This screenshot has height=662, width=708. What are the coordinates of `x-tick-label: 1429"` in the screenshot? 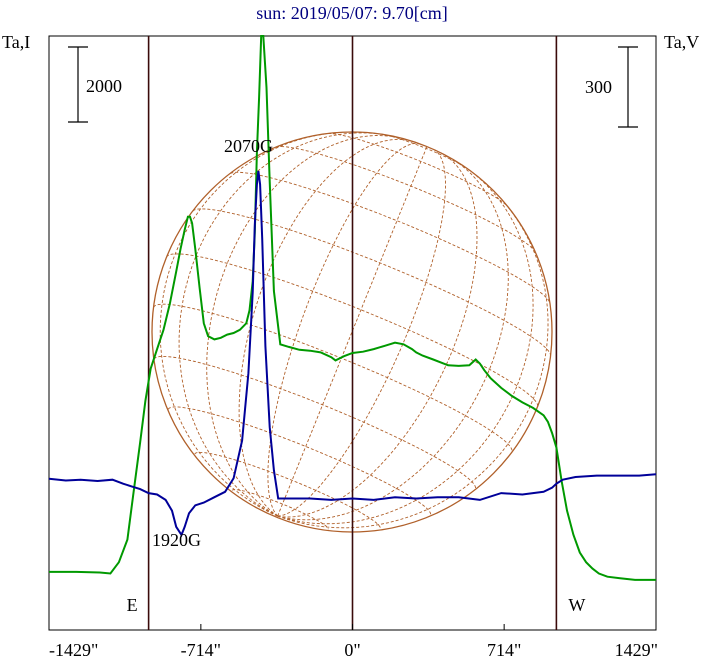 It's located at (636, 650).